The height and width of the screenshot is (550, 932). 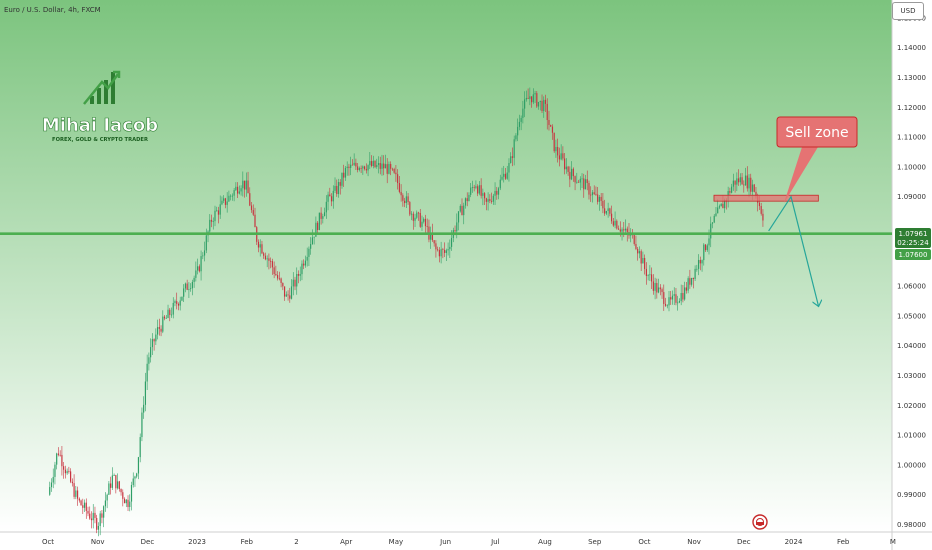 I want to click on level-price-value: 1.07600, so click(x=913, y=255).